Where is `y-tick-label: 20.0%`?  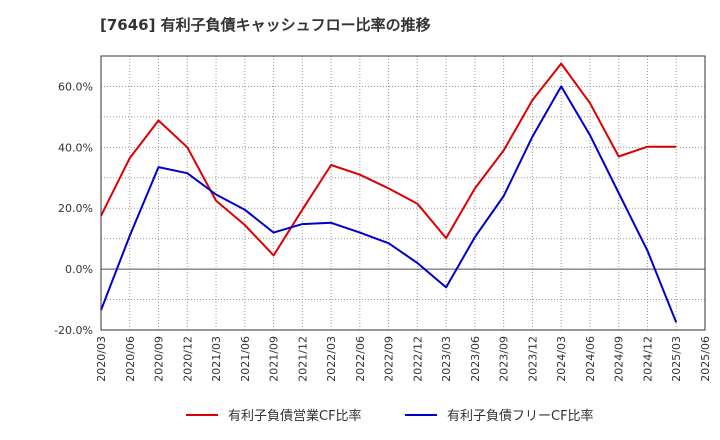 y-tick-label: 20.0% is located at coordinates (75, 208).